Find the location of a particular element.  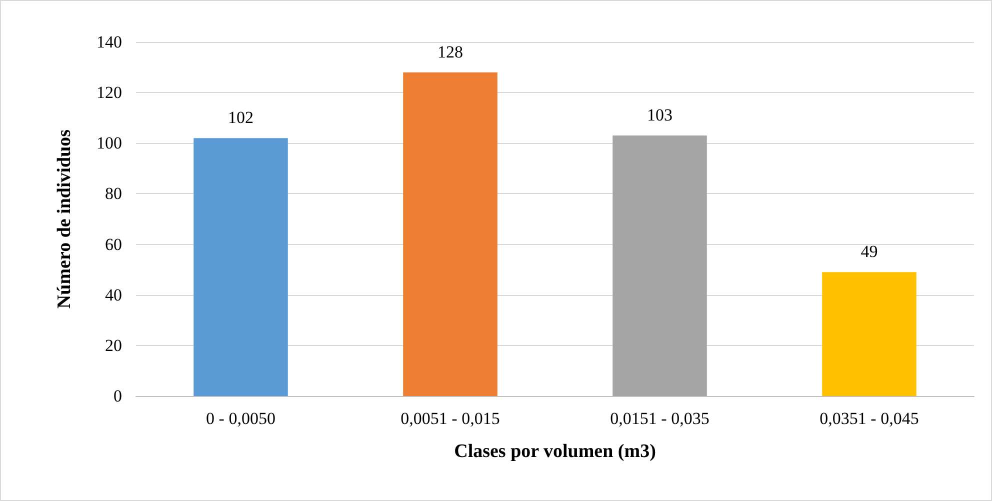

x-tick-label: 0 - 0,0050 is located at coordinates (241, 418).